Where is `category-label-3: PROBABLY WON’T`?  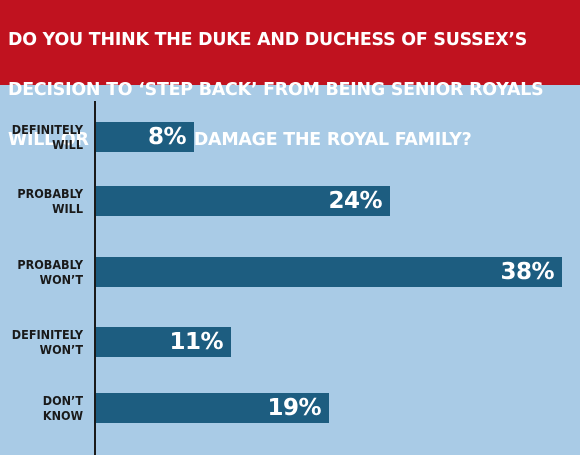 category-label-3: PROBABLY WON’T is located at coordinates (41, 272).